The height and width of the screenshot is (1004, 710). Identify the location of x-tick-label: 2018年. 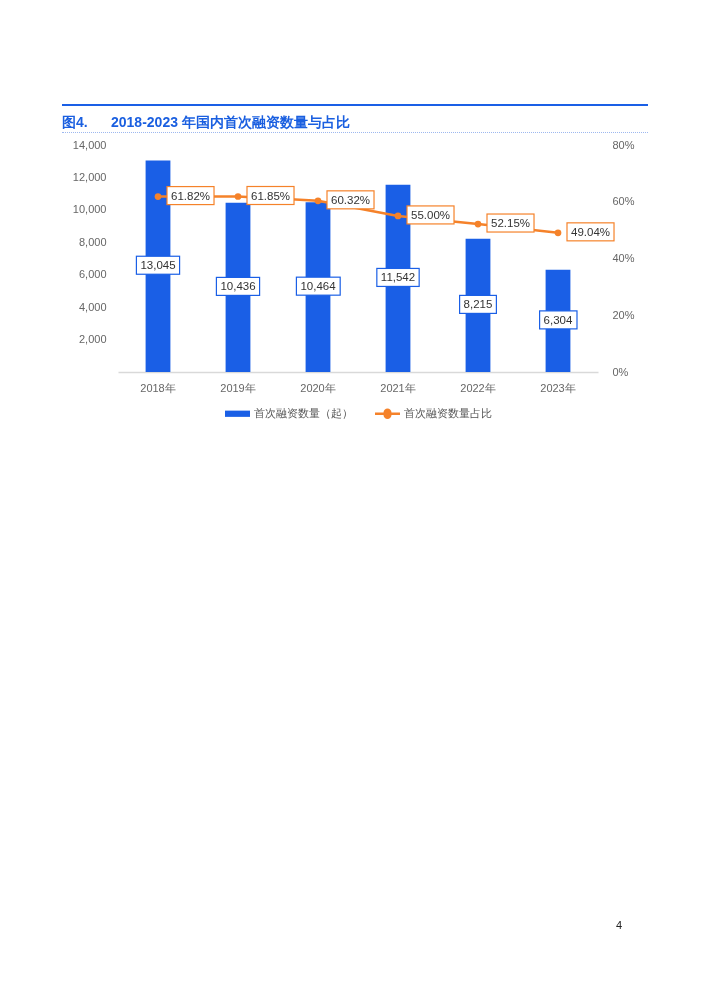
(158, 387).